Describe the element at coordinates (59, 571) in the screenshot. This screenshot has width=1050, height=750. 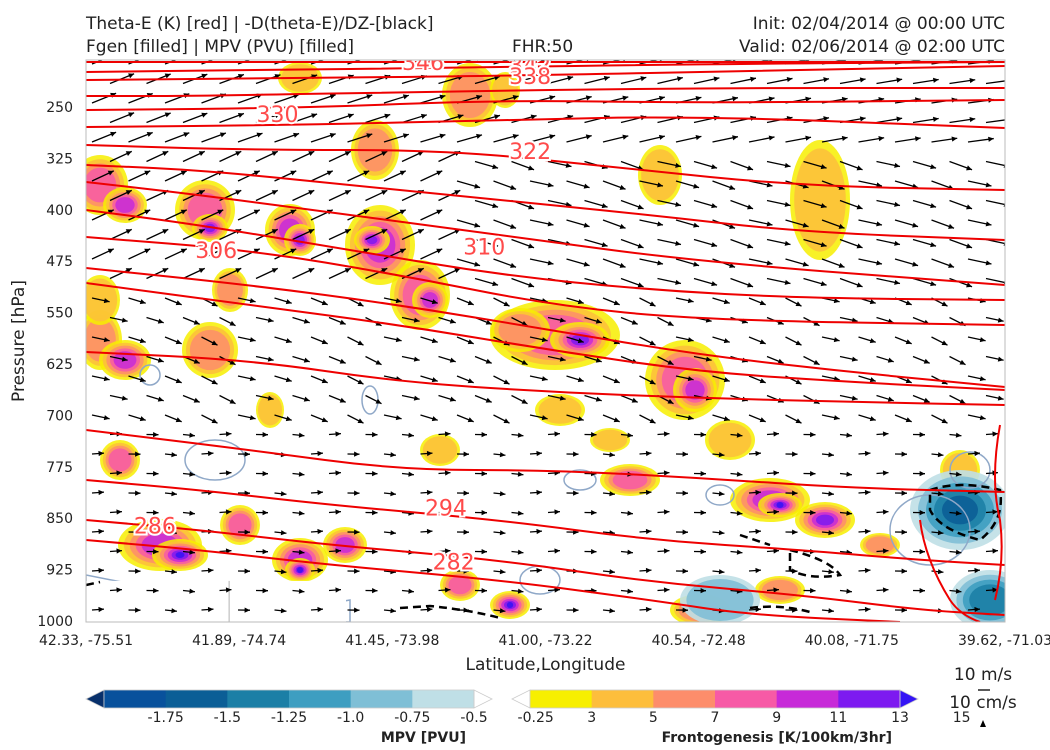
I see `y-tick-label: 925` at that location.